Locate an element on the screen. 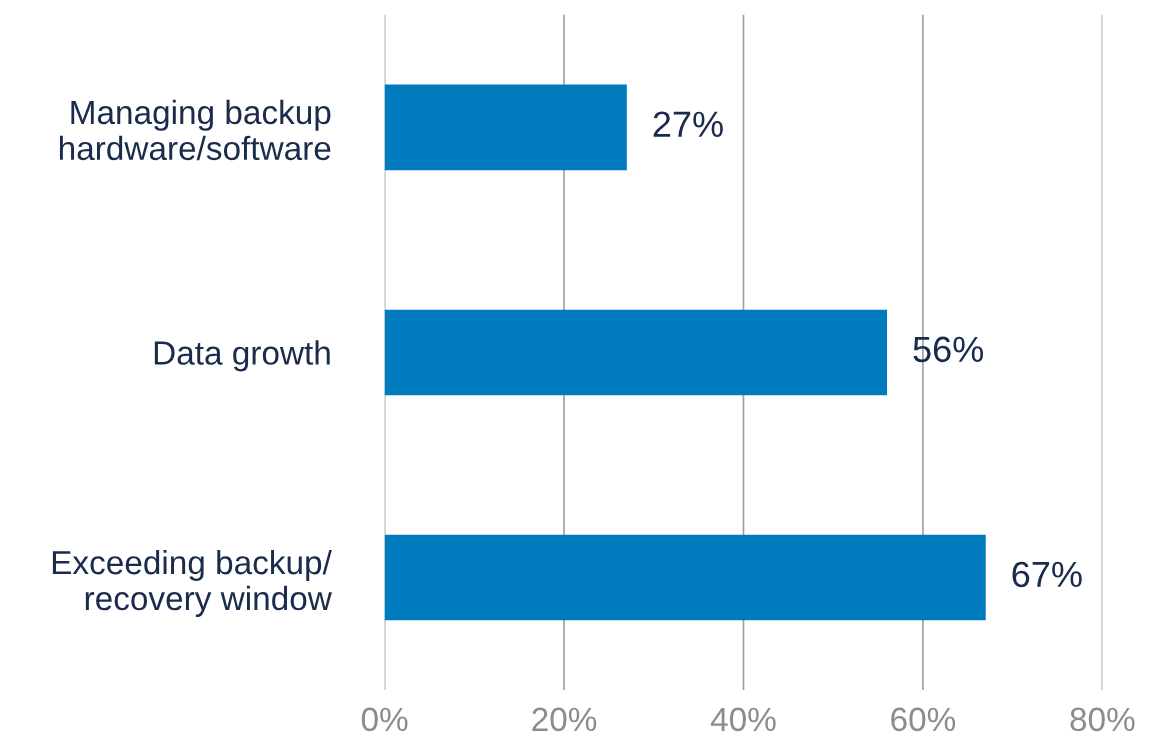 This screenshot has height=742, width=1169. data-label: 67% is located at coordinates (1047, 574).